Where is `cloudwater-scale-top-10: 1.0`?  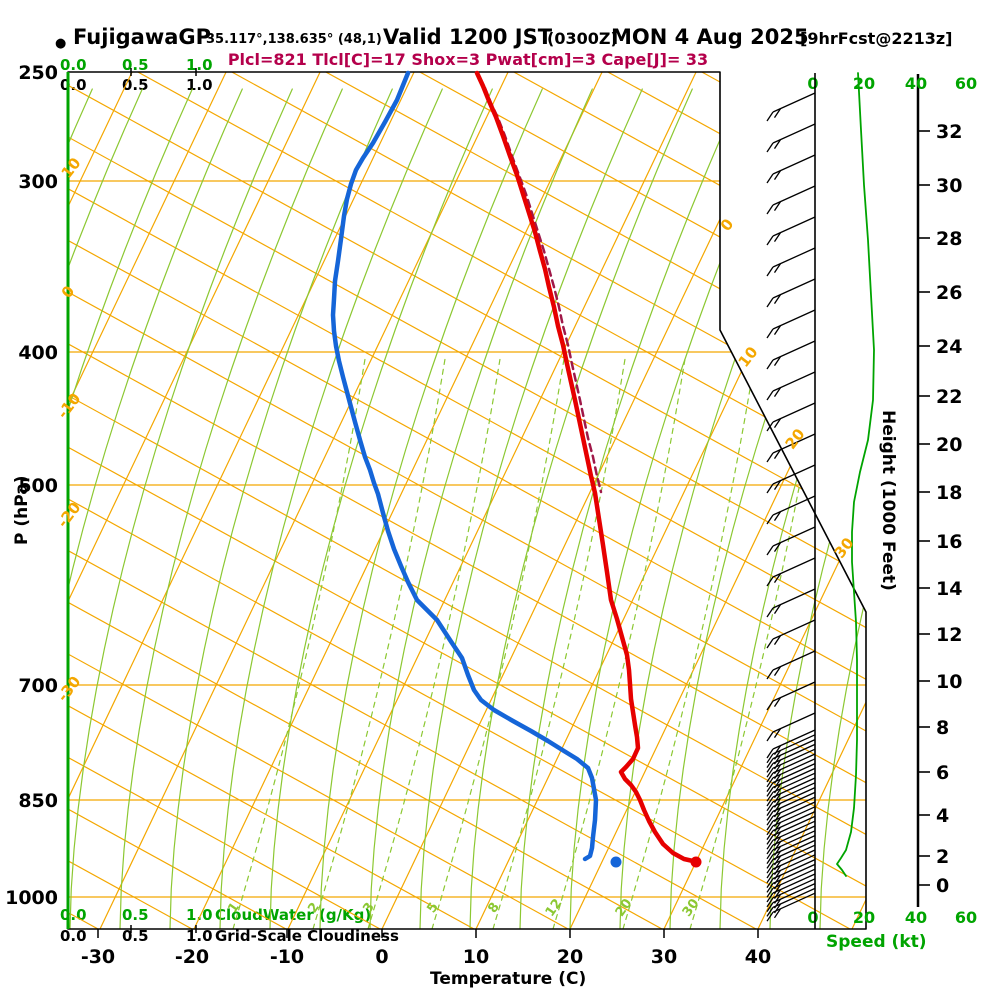
cloudwater-scale-top-10: 1.0 is located at coordinates (199, 65).